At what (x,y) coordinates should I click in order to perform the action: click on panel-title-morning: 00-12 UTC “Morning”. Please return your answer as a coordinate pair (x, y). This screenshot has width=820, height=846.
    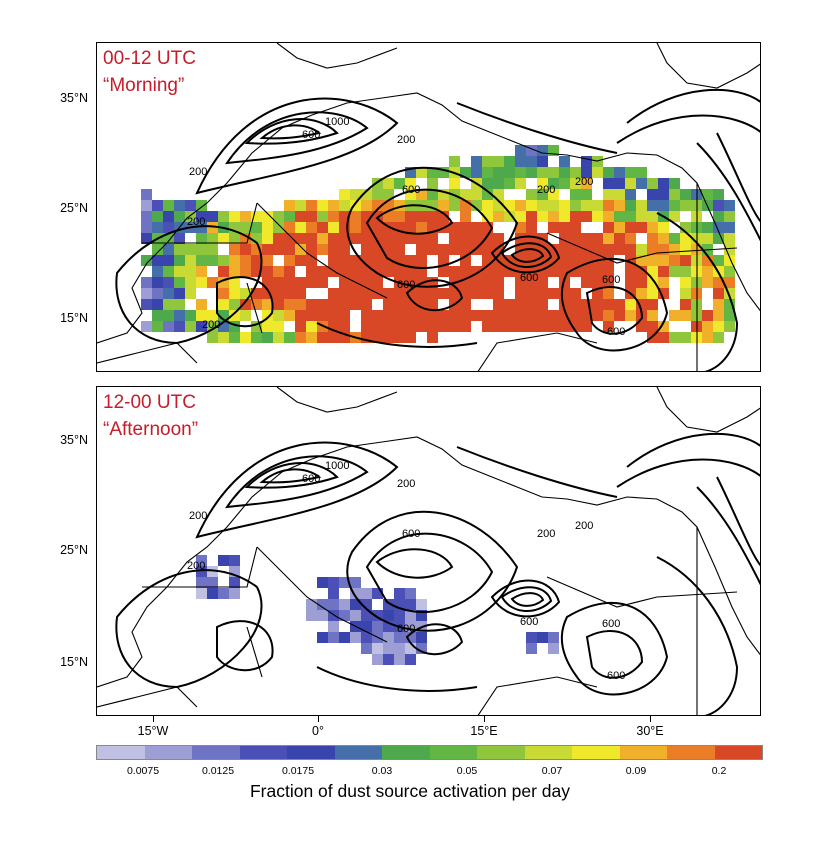
    Looking at the image, I should click on (149, 72).